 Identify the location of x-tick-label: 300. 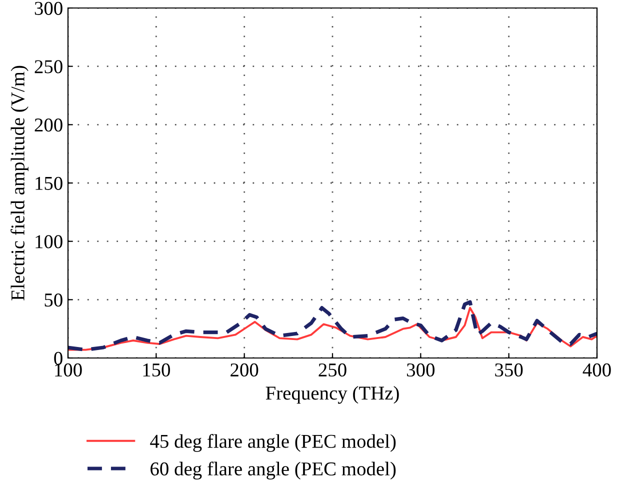
(421, 370).